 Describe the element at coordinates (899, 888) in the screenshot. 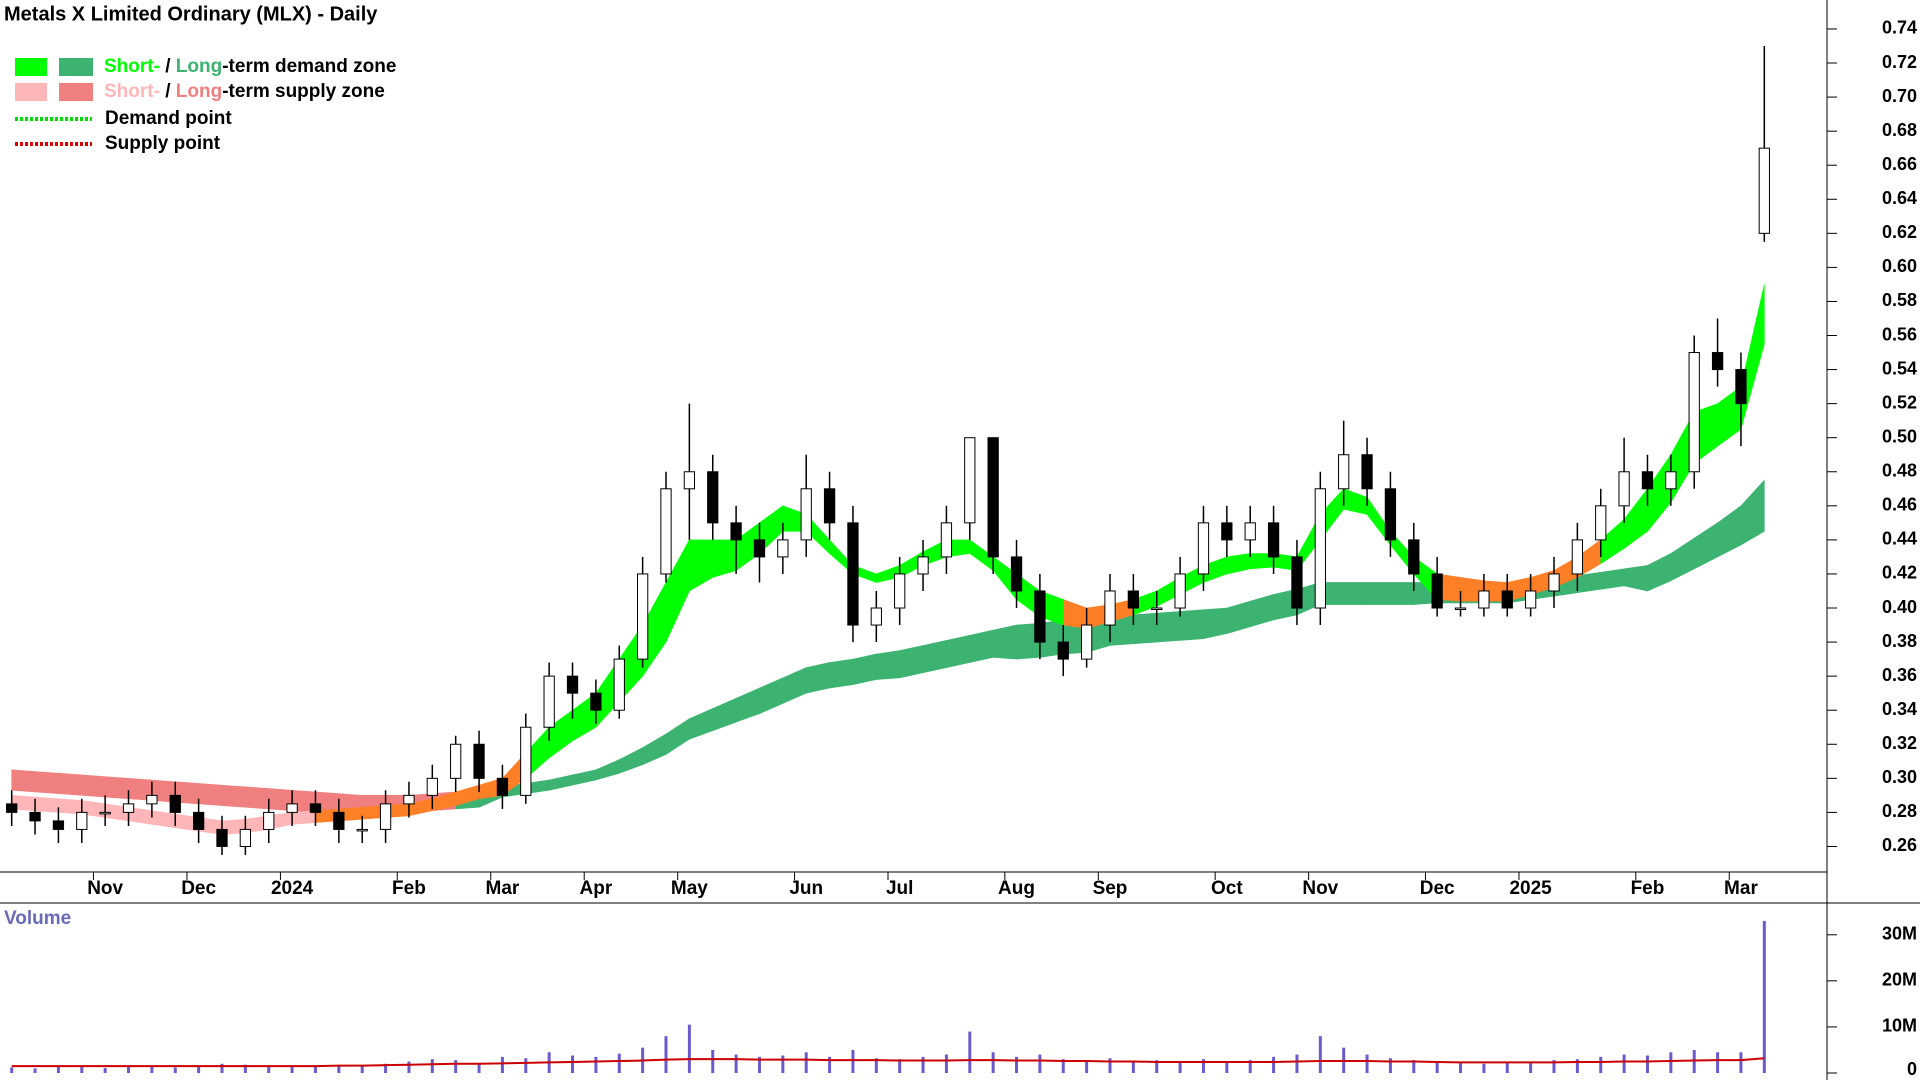

I see `x-tick-label: Jul` at that location.